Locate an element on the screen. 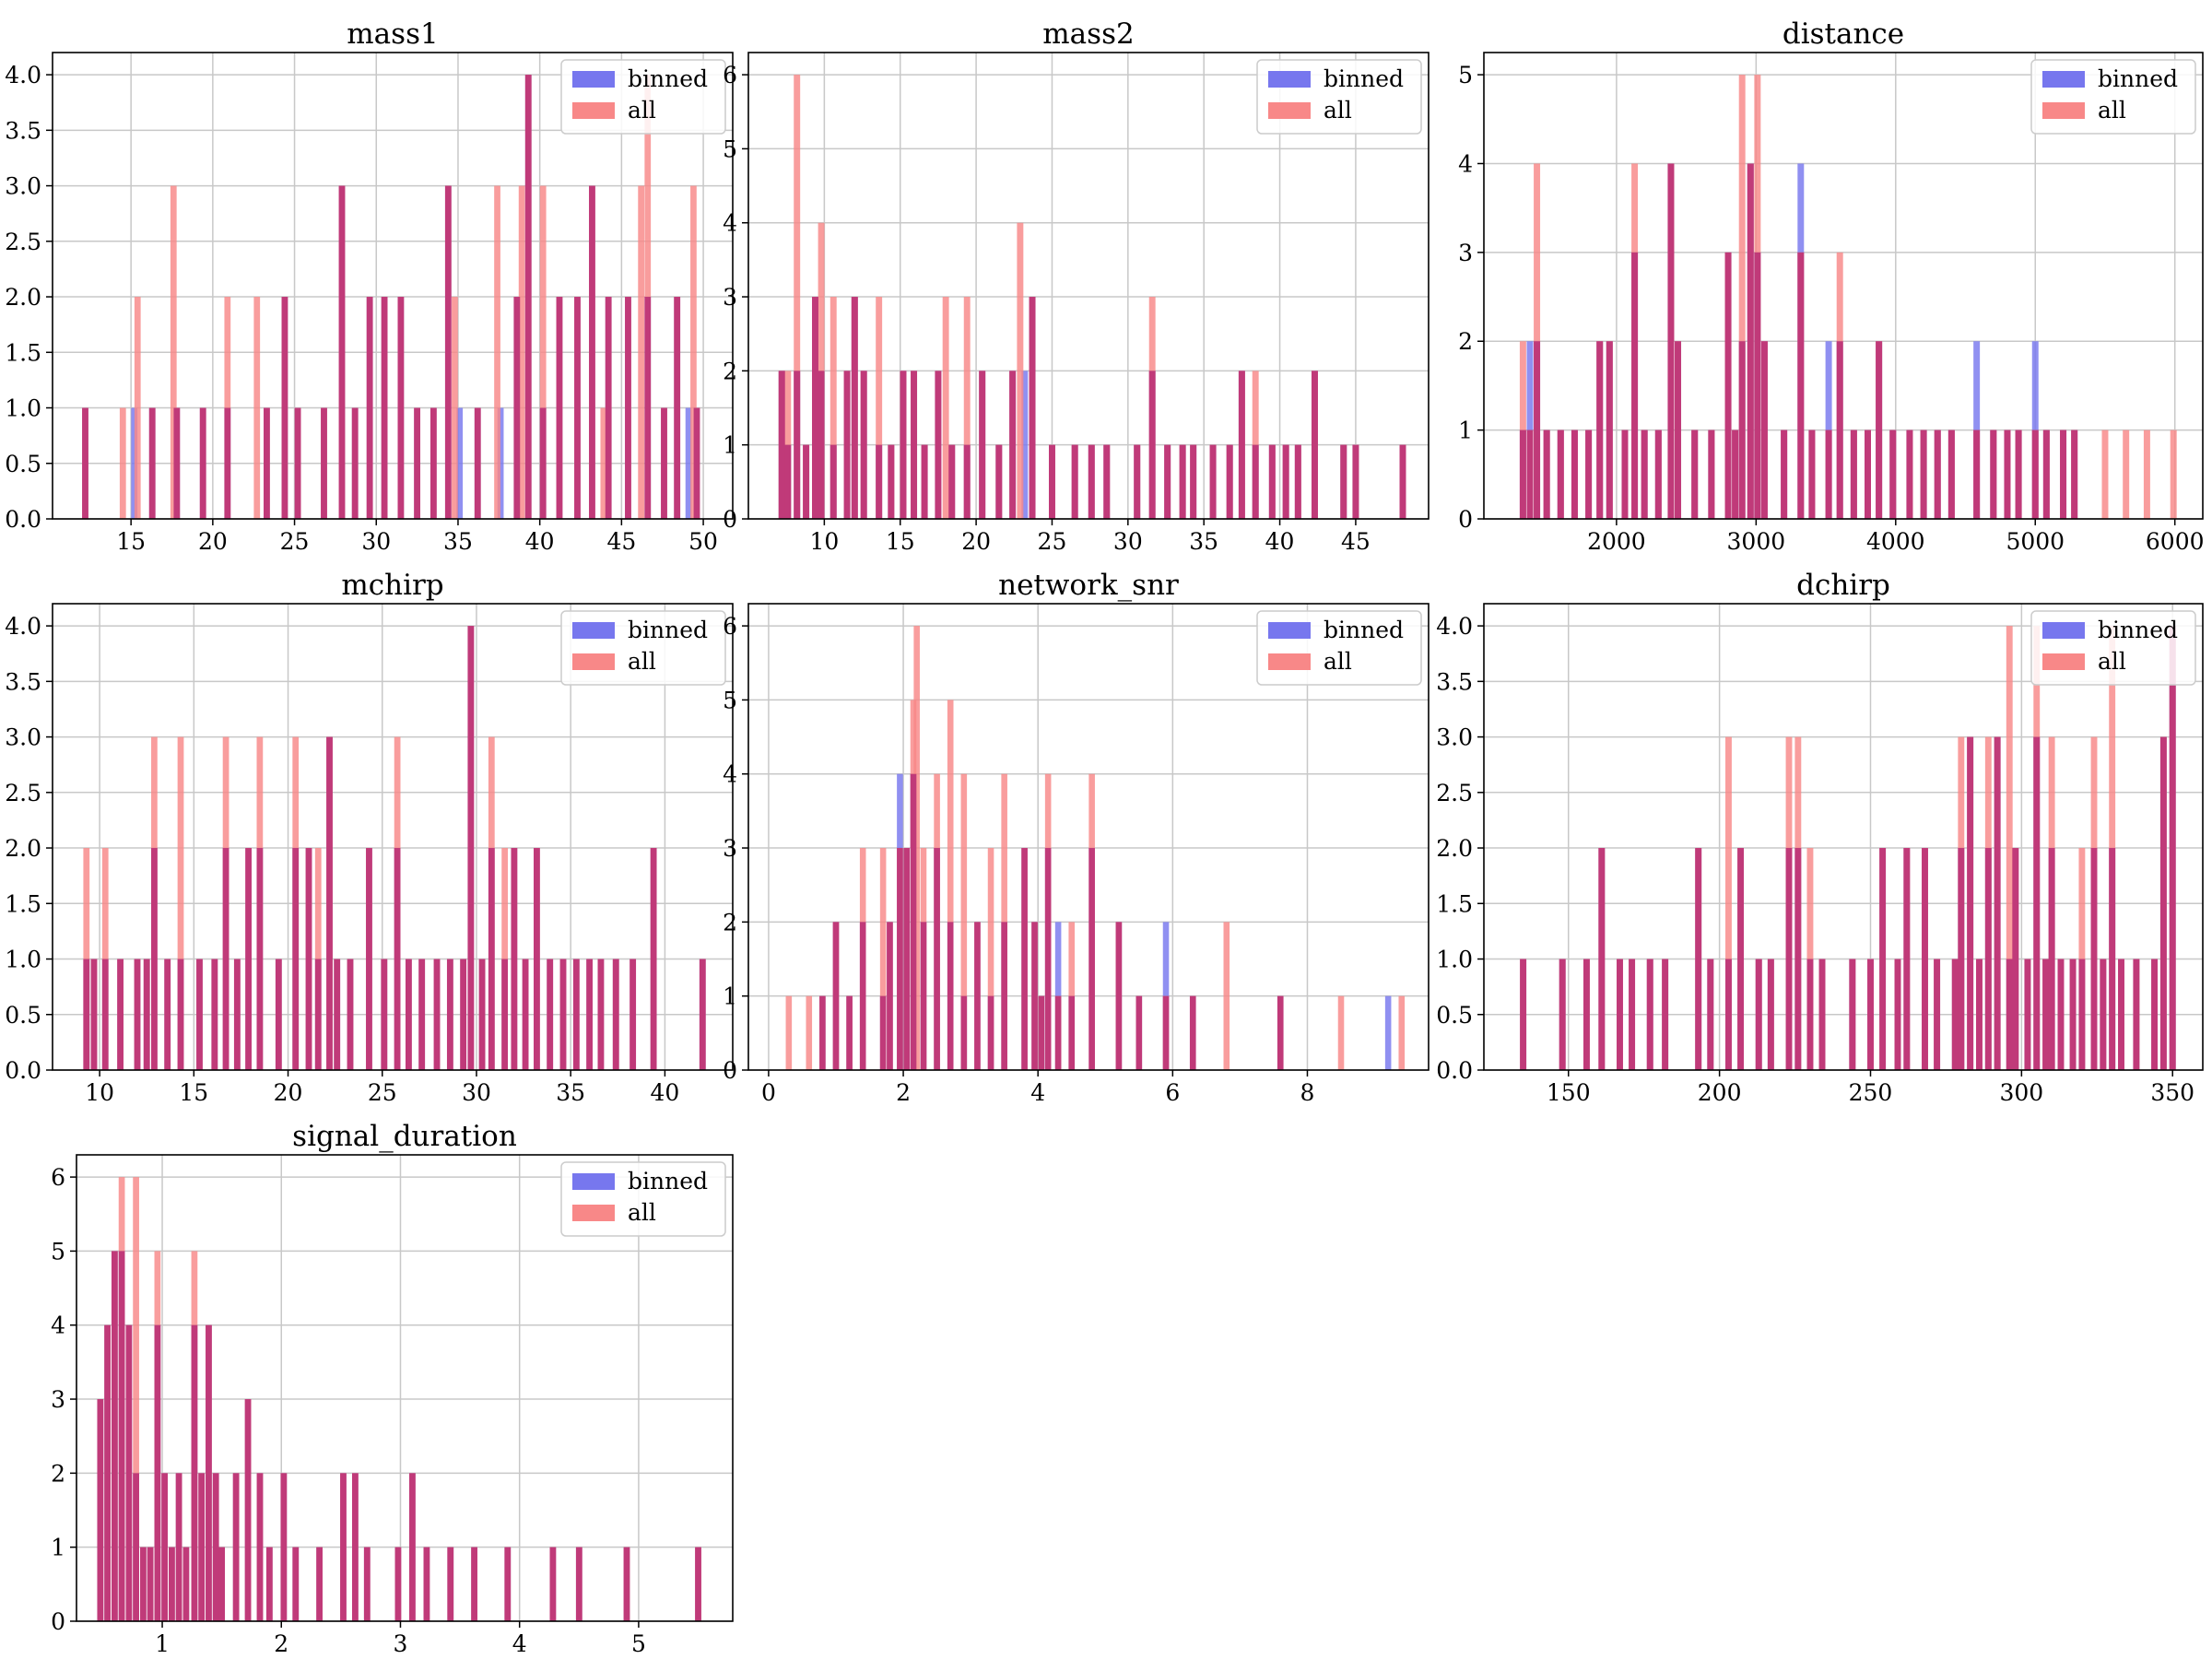 The width and height of the screenshot is (2212, 1659). subplot-title: mass2 is located at coordinates (1088, 34).